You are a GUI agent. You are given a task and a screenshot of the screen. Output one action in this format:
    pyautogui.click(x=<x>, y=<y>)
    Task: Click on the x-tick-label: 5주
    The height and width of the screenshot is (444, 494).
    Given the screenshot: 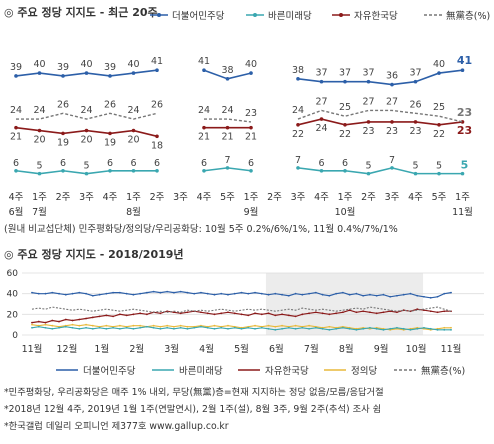 What is the action you would take?
    pyautogui.click(x=227, y=197)
    